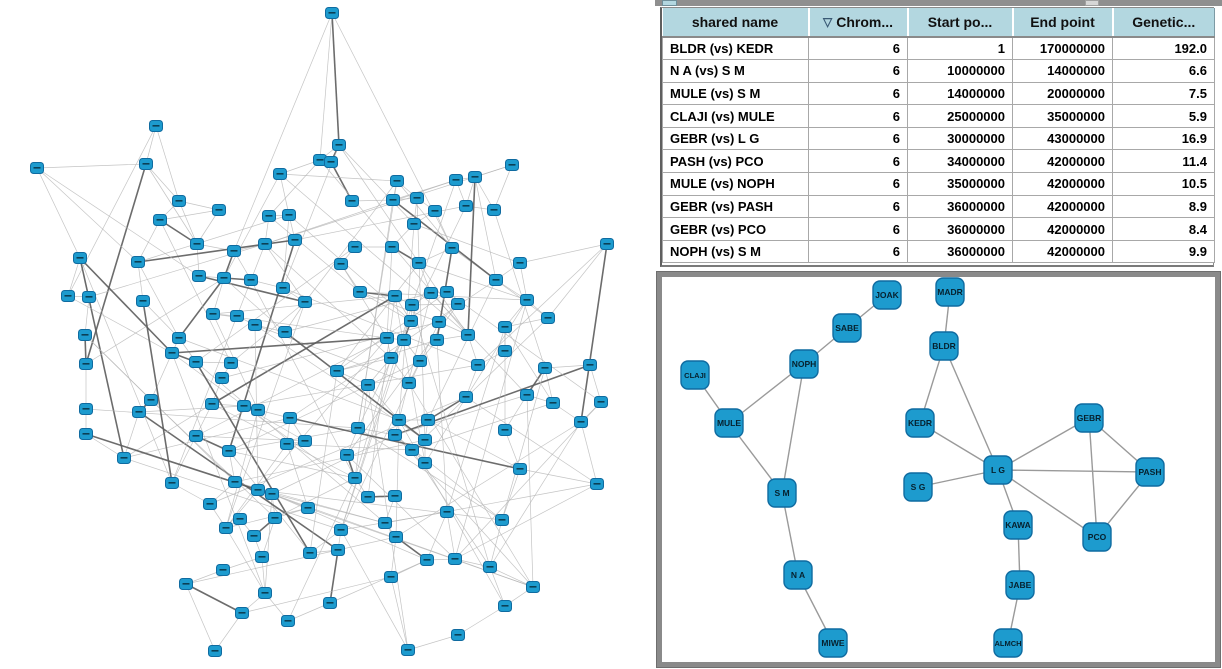 This screenshot has height=669, width=1222. What do you see at coordinates (938, 206) in the screenshot?
I see `table-row: GEBR (vs) PASH 6 36000000 42000000 8.9` at bounding box center [938, 206].